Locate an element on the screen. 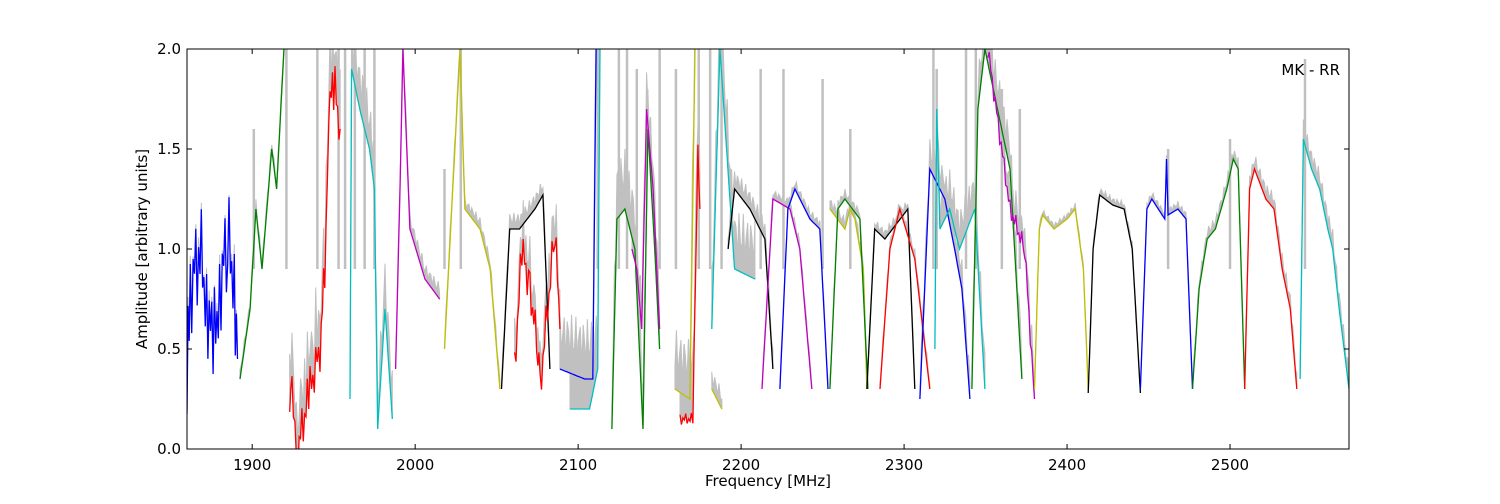  y-tick-label: 2.0 is located at coordinates (169, 49).